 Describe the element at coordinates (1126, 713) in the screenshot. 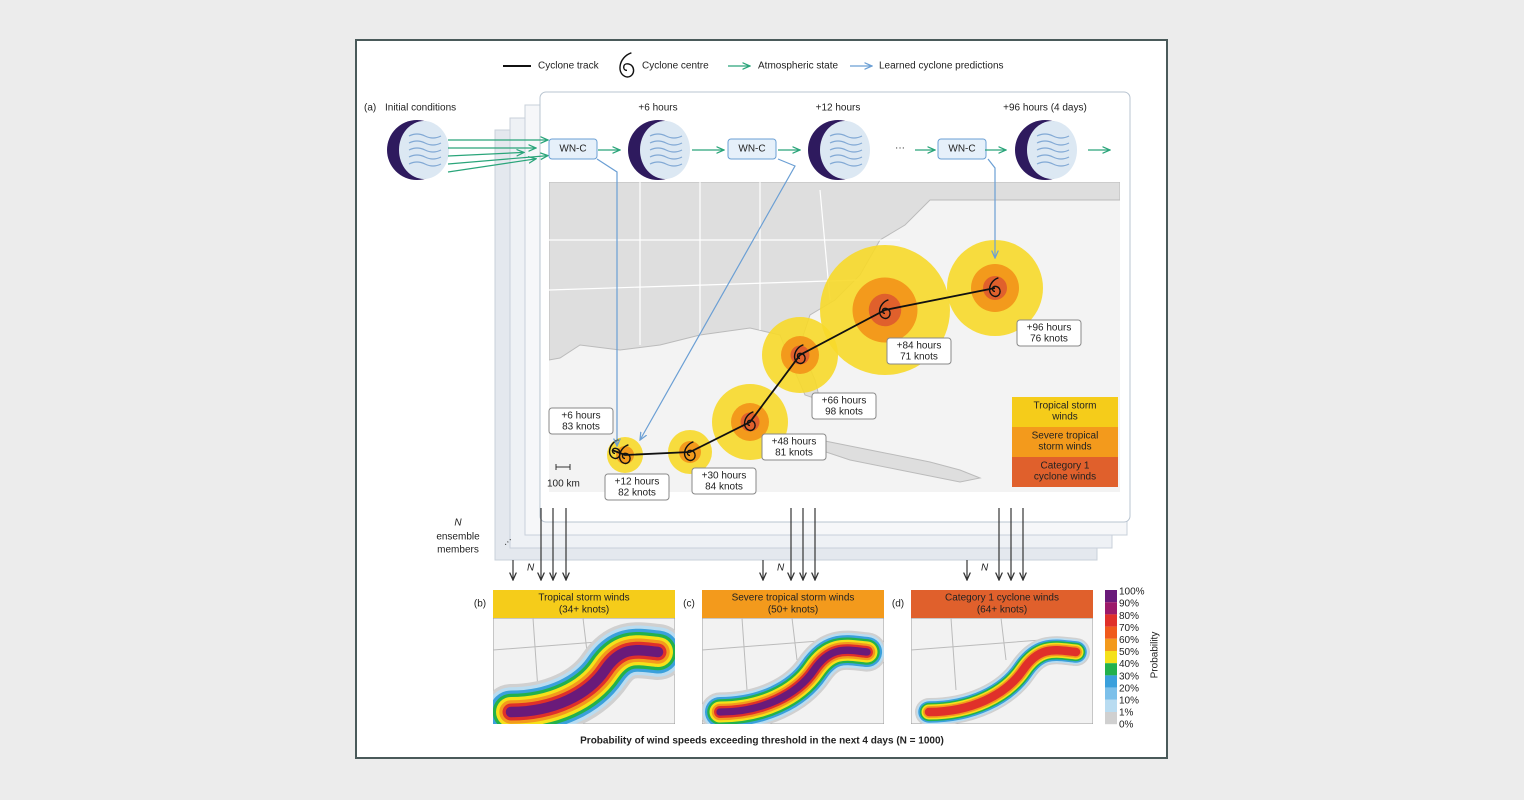

I see `label: 1%` at that location.